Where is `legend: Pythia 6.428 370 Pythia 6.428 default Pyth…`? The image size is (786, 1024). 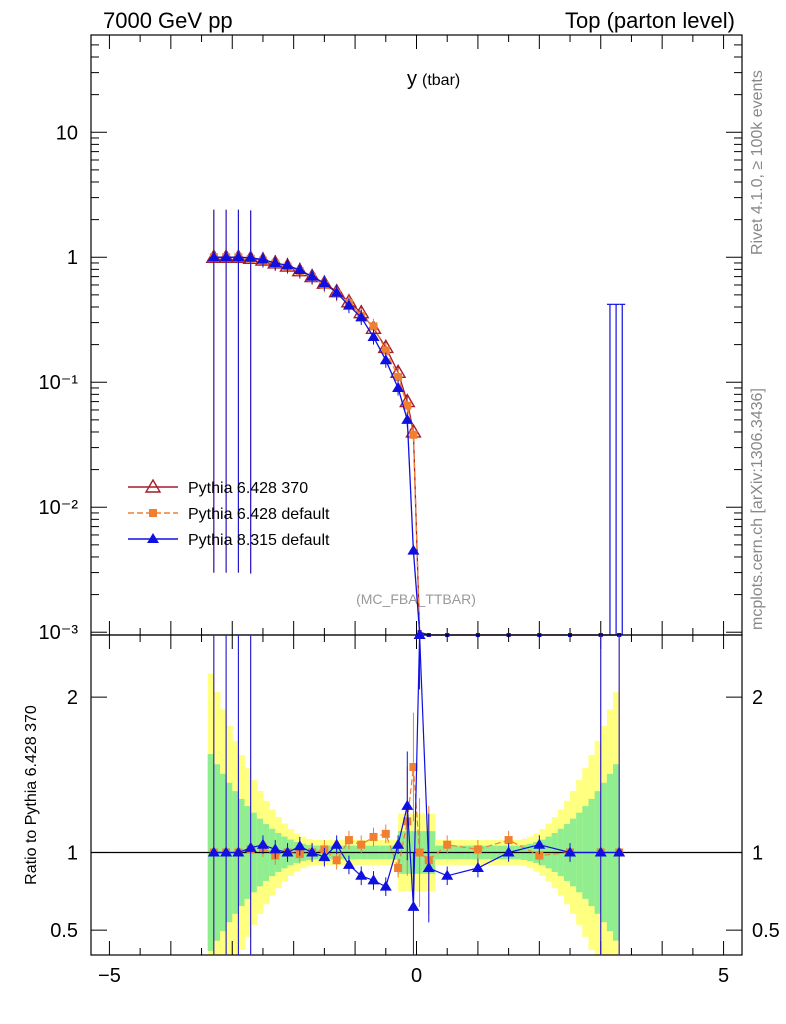 legend: Pythia 6.428 370 Pythia 6.428 default Pyth… is located at coordinates (229, 513).